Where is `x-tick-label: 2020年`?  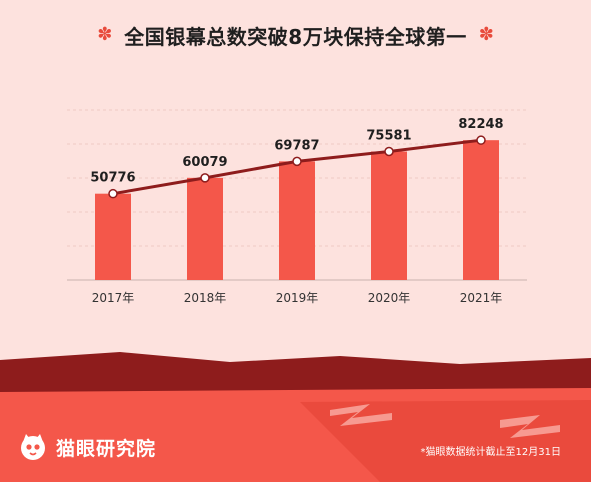
x-tick-label: 2020年 is located at coordinates (389, 298).